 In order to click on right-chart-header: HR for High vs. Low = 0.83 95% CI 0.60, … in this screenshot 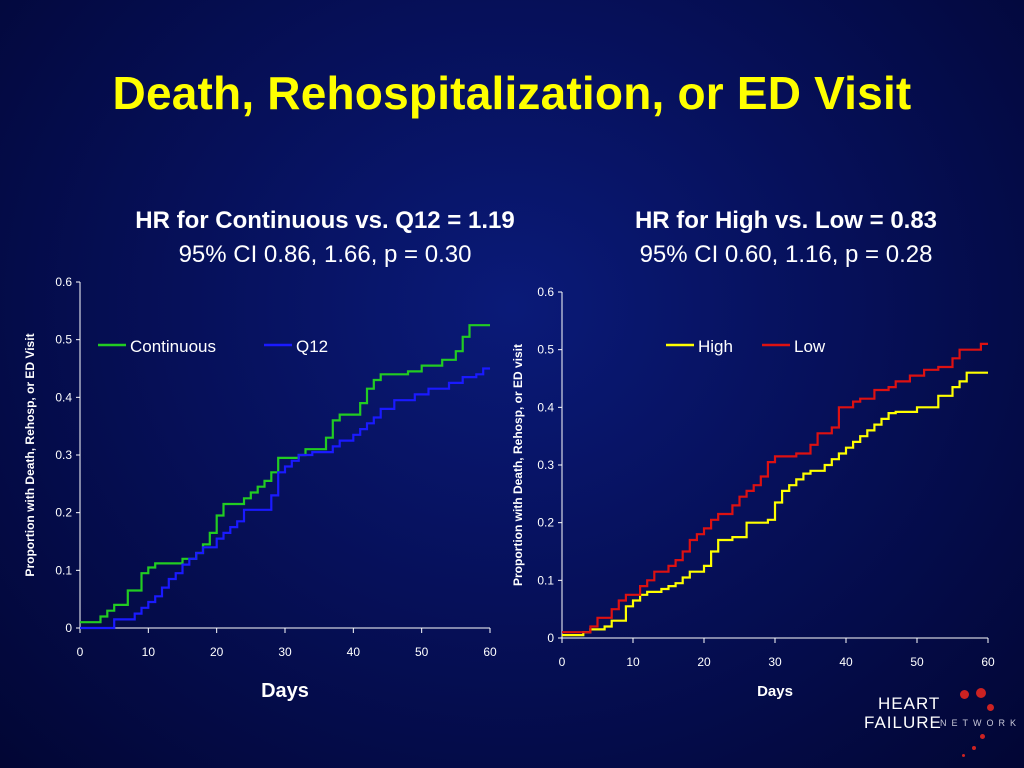, I will do `click(786, 238)`.